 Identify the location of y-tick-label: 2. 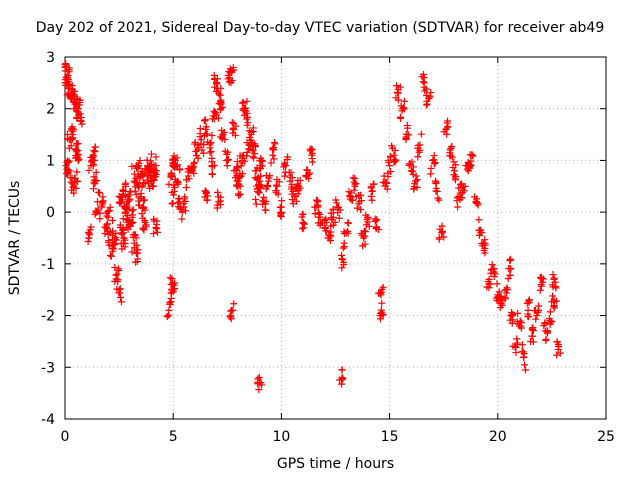
(50, 110).